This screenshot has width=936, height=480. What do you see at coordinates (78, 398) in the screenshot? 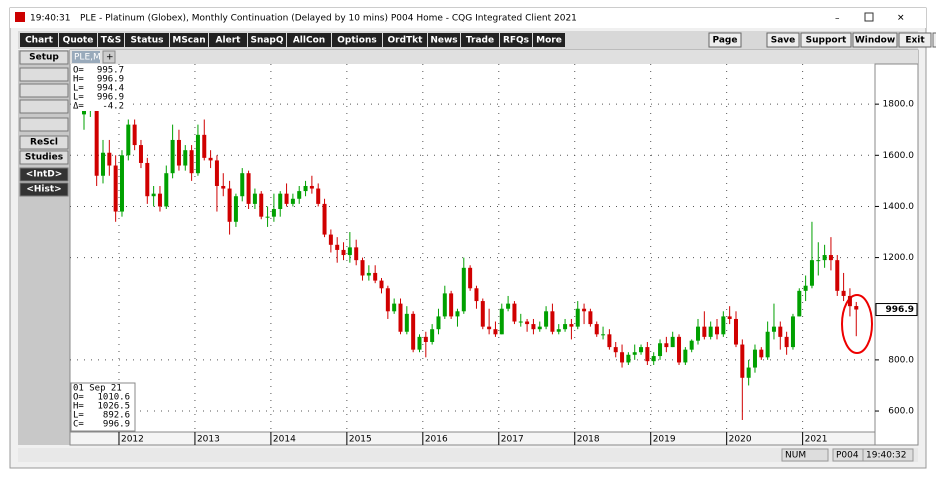
I see `info-key: O=` at bounding box center [78, 398].